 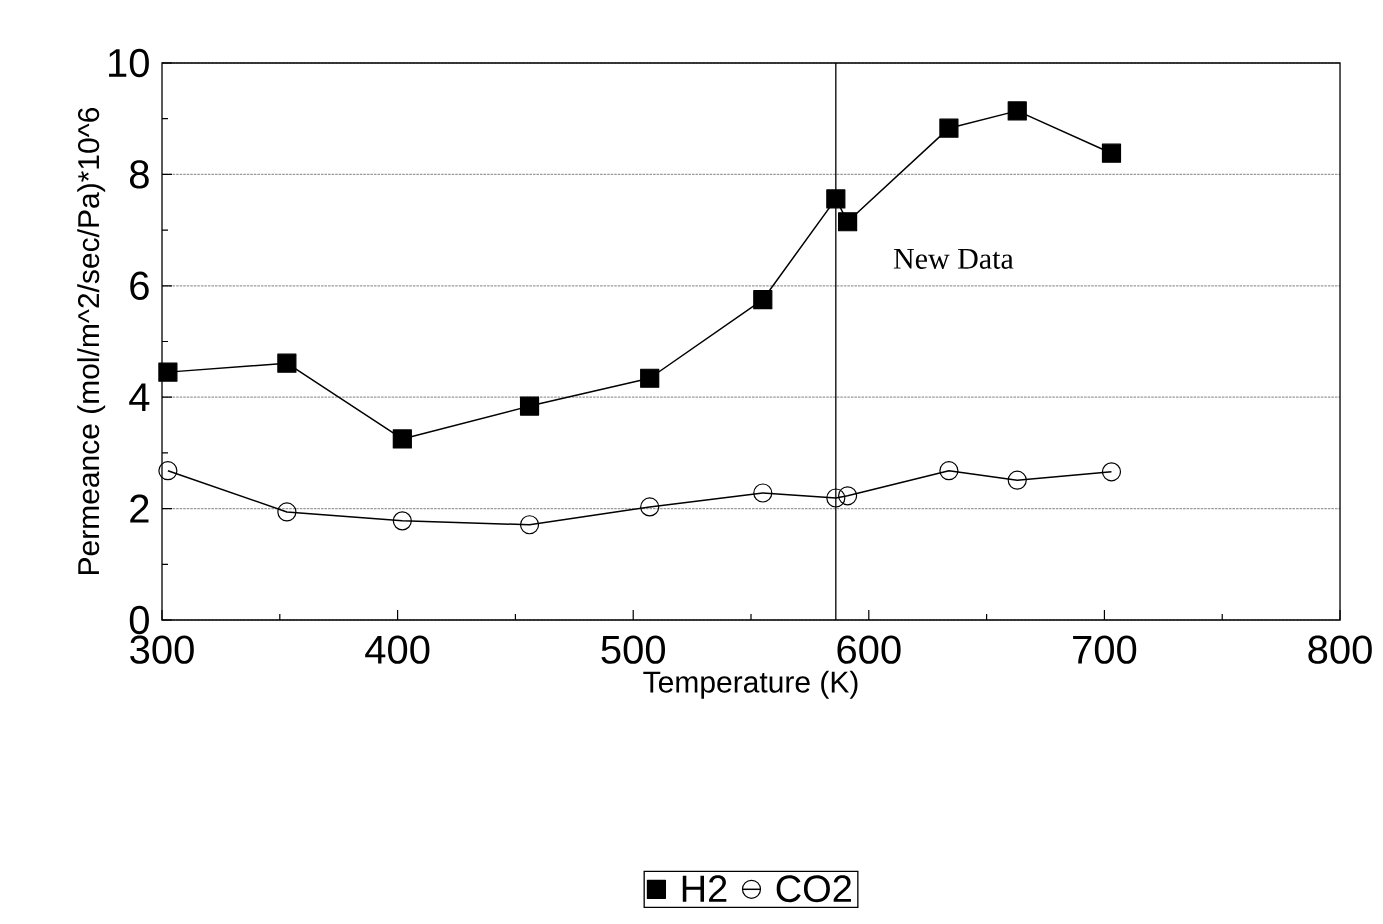 What do you see at coordinates (129, 63) in the screenshot?
I see `y-tick-label: 10` at bounding box center [129, 63].